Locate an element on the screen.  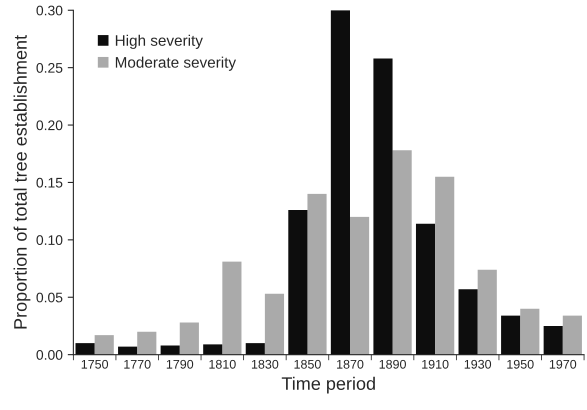
x-tick-label: 1770 is located at coordinates (137, 364).